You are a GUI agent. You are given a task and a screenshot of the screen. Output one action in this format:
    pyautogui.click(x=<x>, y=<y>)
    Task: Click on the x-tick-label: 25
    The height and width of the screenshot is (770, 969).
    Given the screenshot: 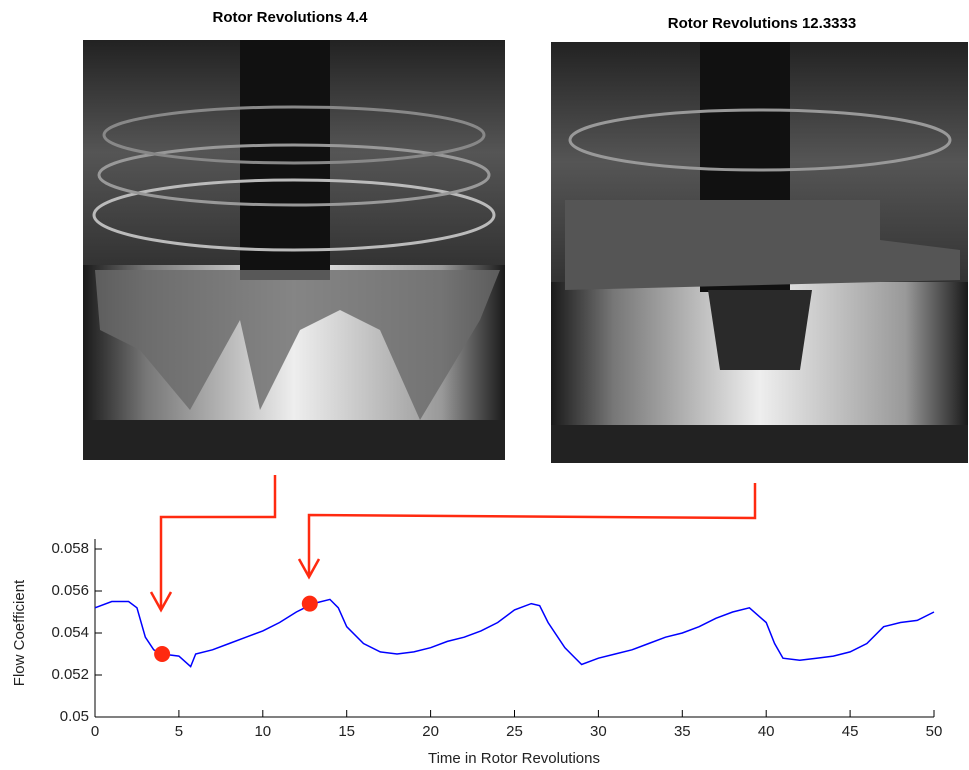 What is the action you would take?
    pyautogui.click(x=514, y=731)
    